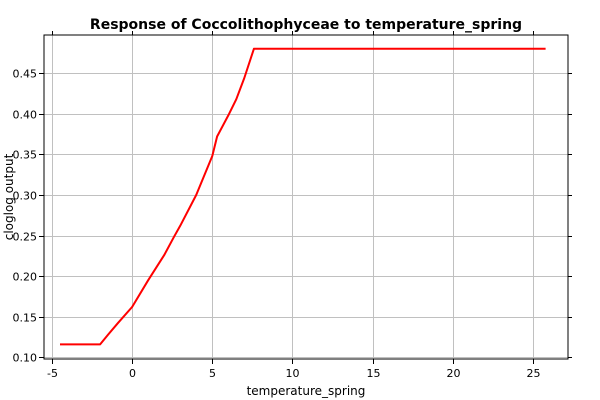 The height and width of the screenshot is (400, 600). What do you see at coordinates (52, 373) in the screenshot?
I see `x-tick-label: -5` at bounding box center [52, 373].